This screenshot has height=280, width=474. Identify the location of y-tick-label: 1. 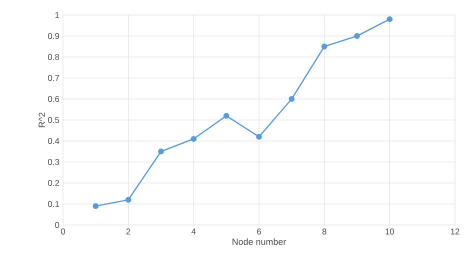
(57, 15).